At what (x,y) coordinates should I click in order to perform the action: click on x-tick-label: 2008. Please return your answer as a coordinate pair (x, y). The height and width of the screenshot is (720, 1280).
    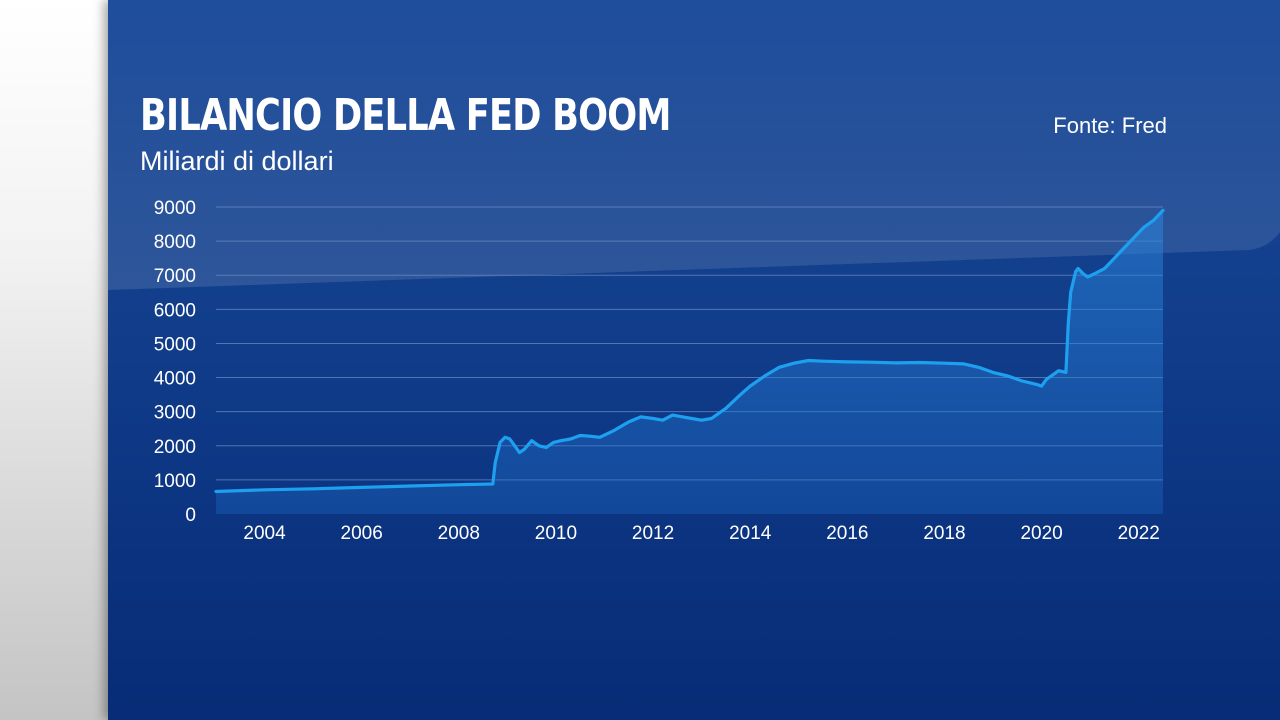
    Looking at the image, I should click on (459, 533).